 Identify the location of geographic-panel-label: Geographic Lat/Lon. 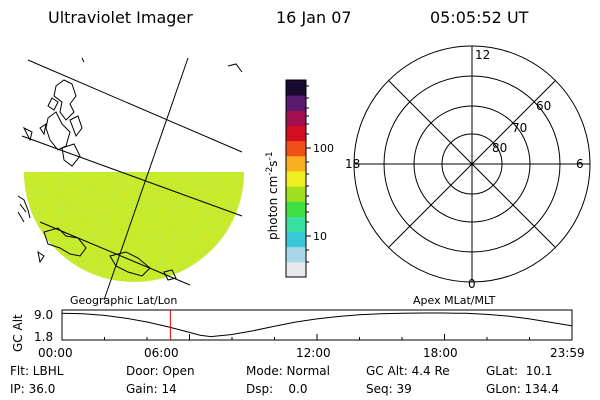
(123, 300).